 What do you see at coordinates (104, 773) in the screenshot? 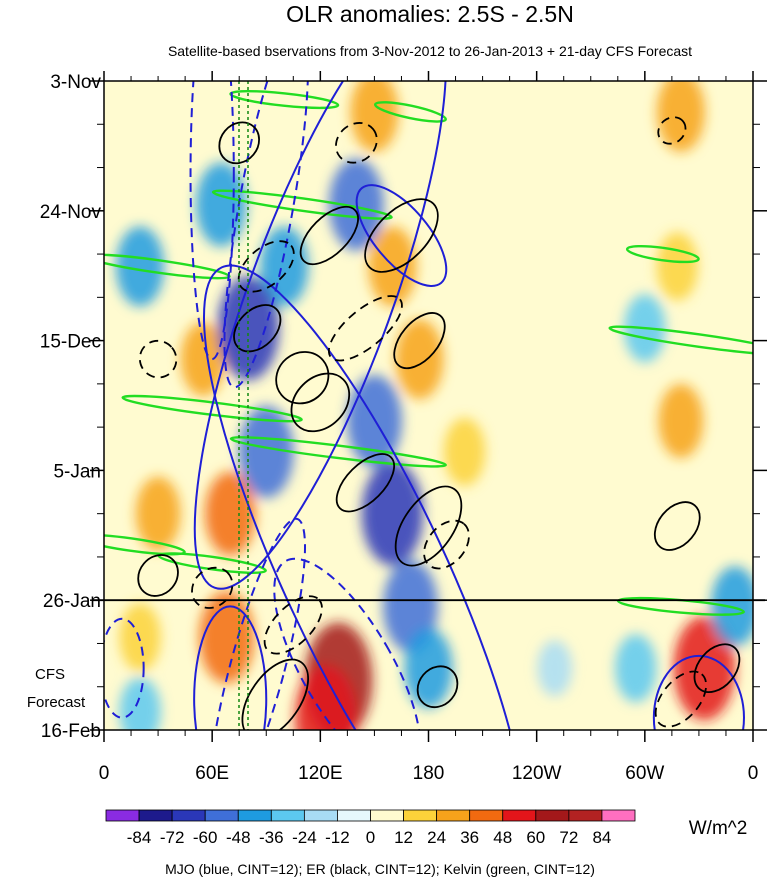
I see `x-tick-label-0: 0` at bounding box center [104, 773].